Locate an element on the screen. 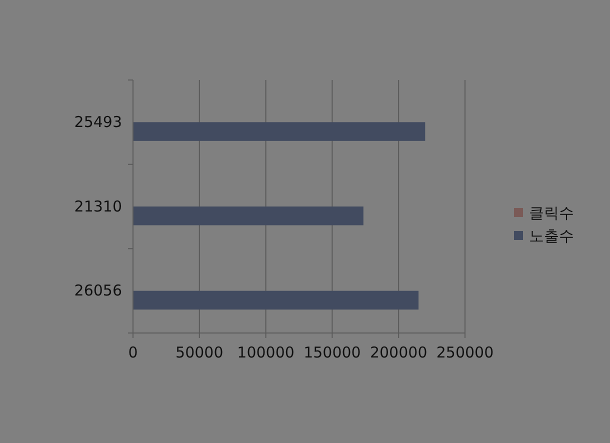 The width and height of the screenshot is (610, 443). y-tick-label: 26056 is located at coordinates (98, 291).